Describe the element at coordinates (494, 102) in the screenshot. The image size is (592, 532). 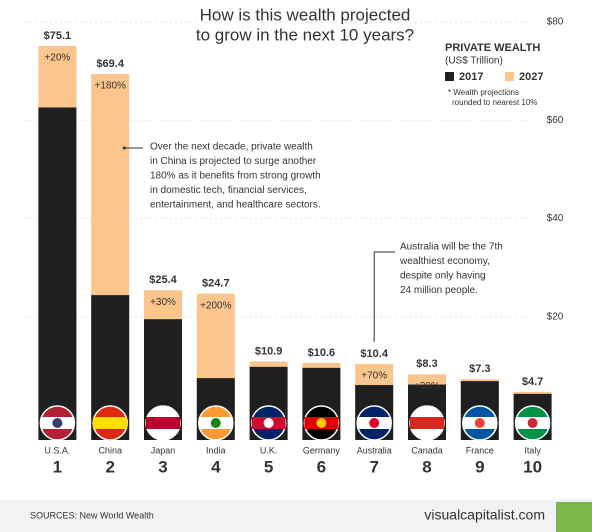
I see `note: rounded to nearest 10%` at that location.